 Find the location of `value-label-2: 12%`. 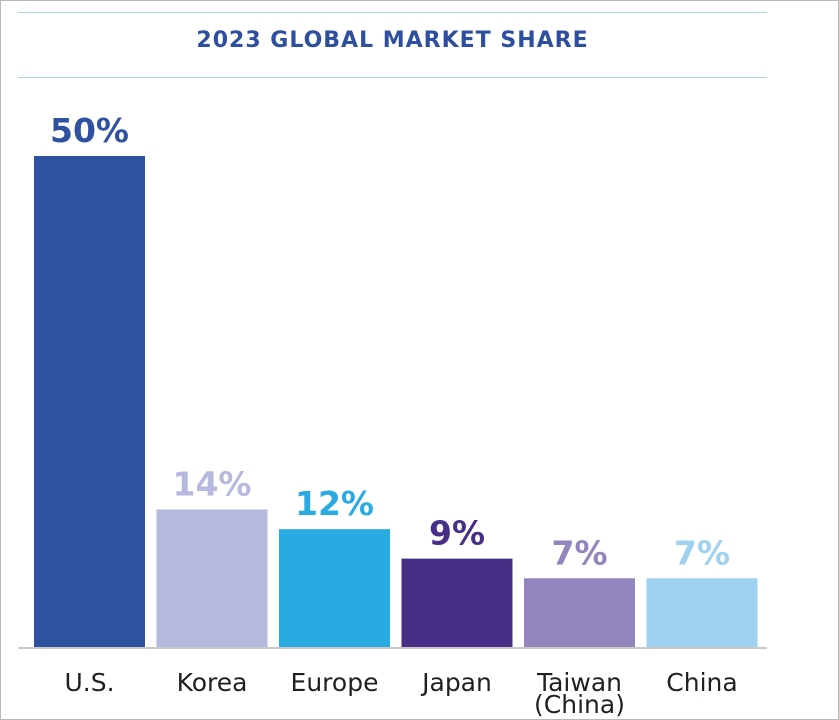

value-label-2: 12% is located at coordinates (334, 503).